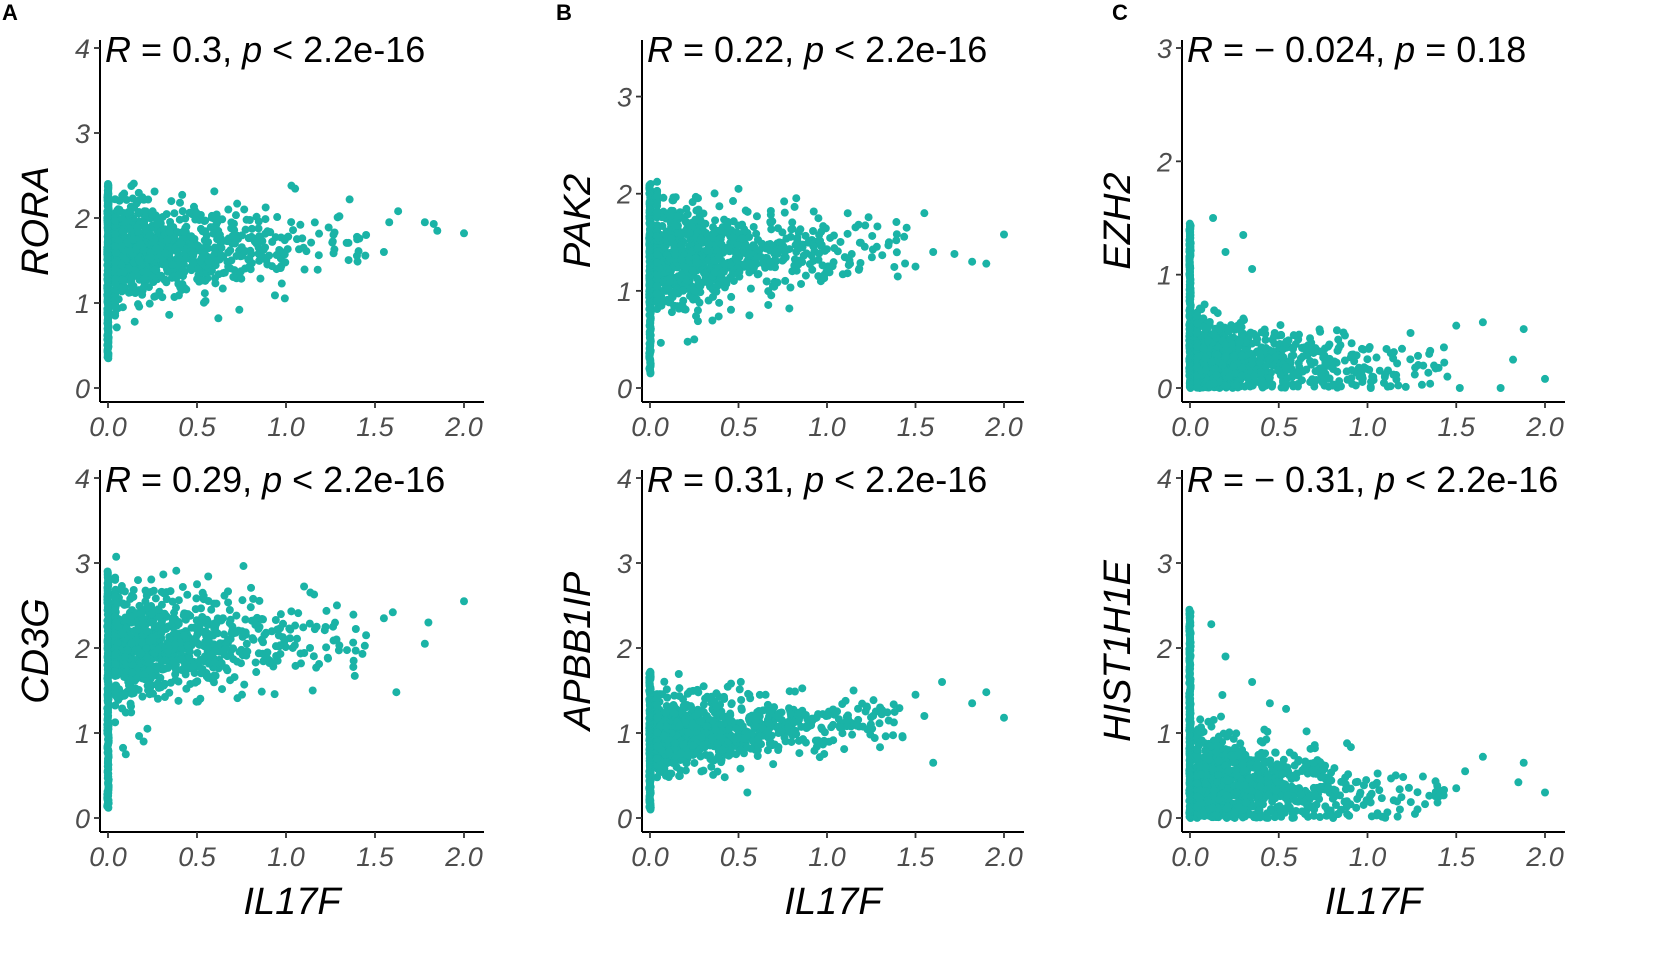  What do you see at coordinates (1120, 12) in the screenshot?
I see `panel-letter-c: C` at bounding box center [1120, 12].